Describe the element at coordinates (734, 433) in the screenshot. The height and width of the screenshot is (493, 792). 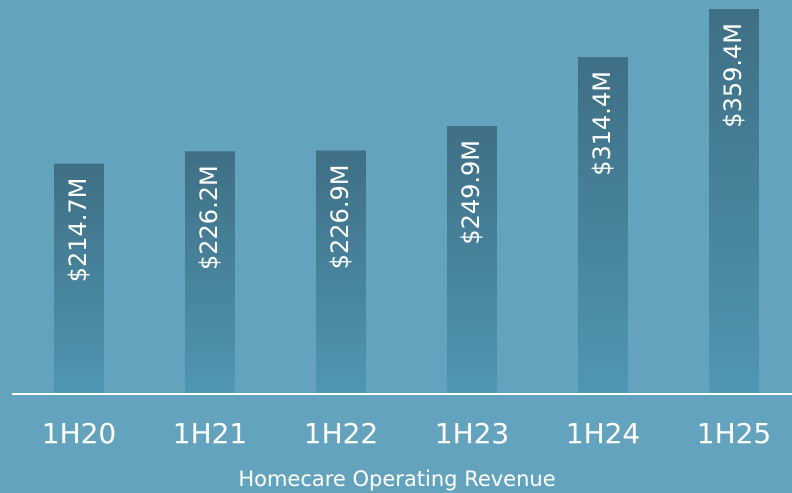
I see `x-tick-label: 1H25` at that location.